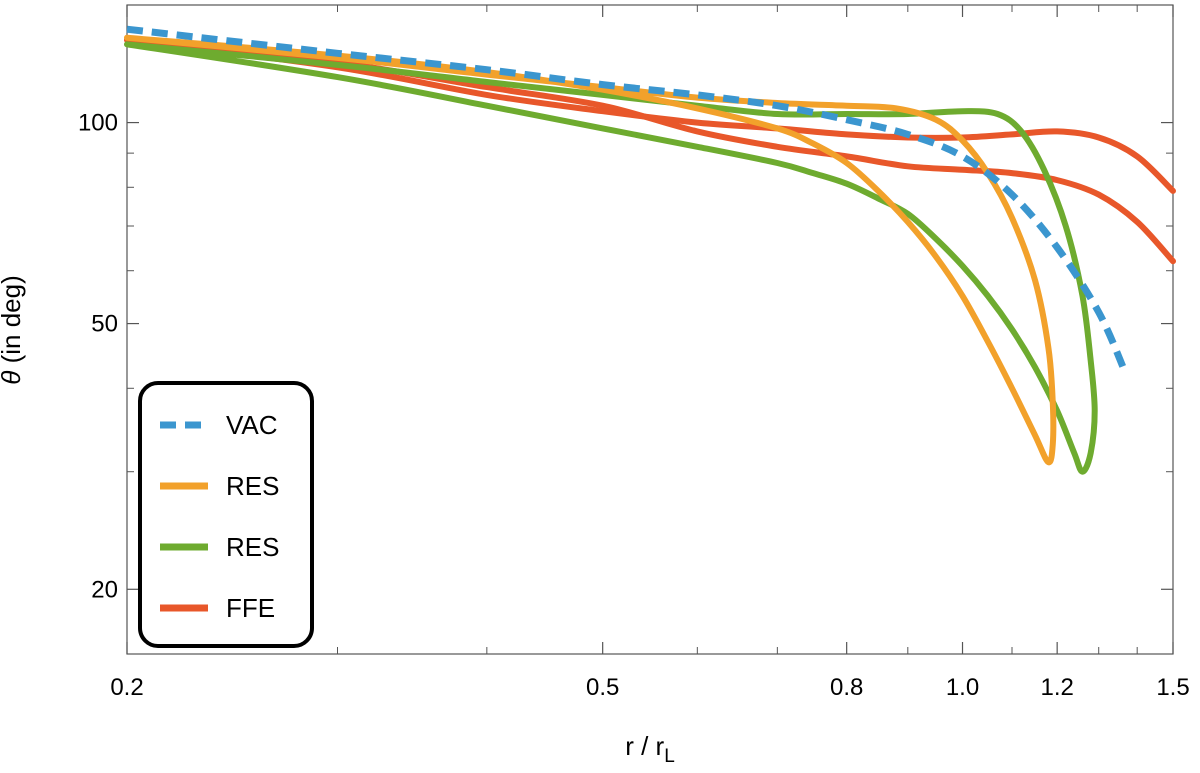 This screenshot has width=1200, height=773. What do you see at coordinates (98, 123) in the screenshot?
I see `y-tick-label: 100` at bounding box center [98, 123].